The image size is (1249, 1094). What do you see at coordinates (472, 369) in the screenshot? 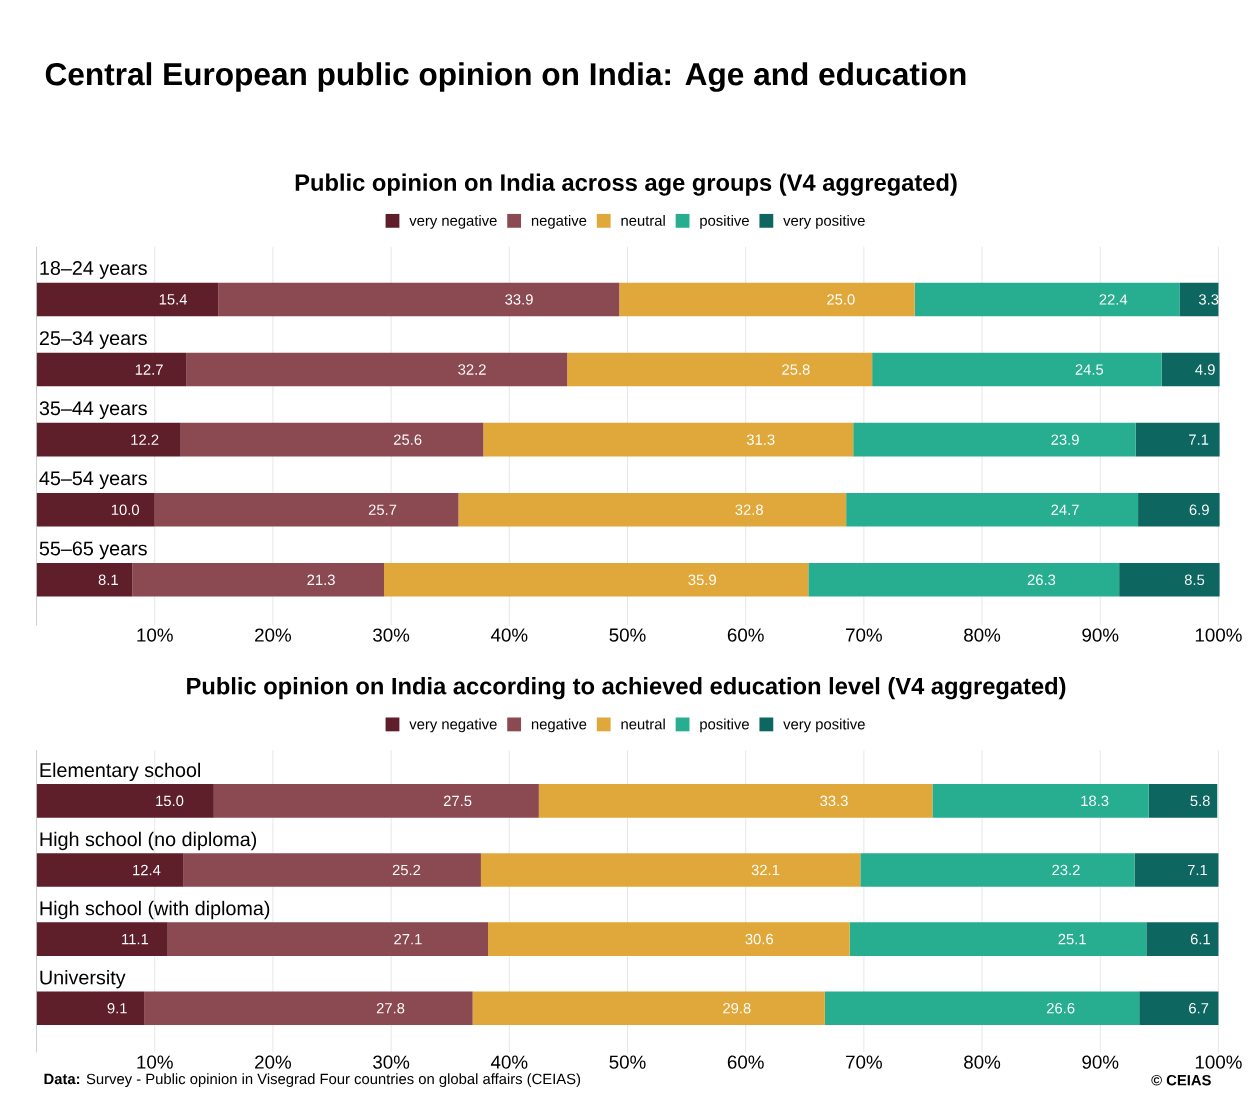
I see `data-label: 32.2` at bounding box center [472, 369].